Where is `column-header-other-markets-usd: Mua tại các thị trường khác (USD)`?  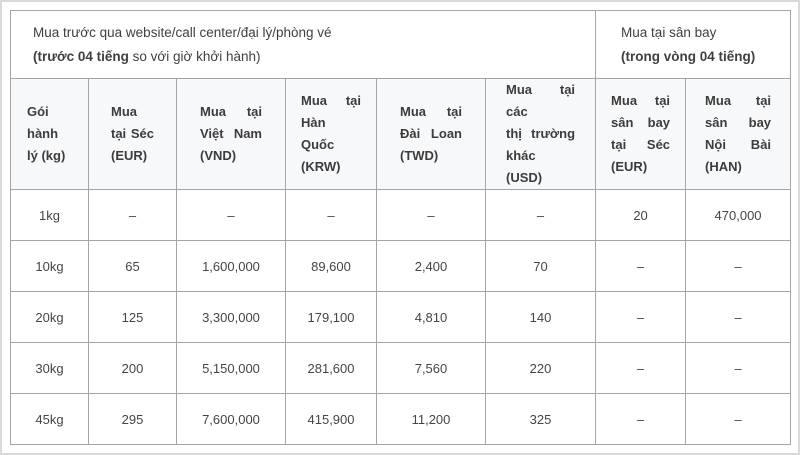 column-header-other-markets-usd: Mua tại các thị trường khác (USD) is located at coordinates (540, 134).